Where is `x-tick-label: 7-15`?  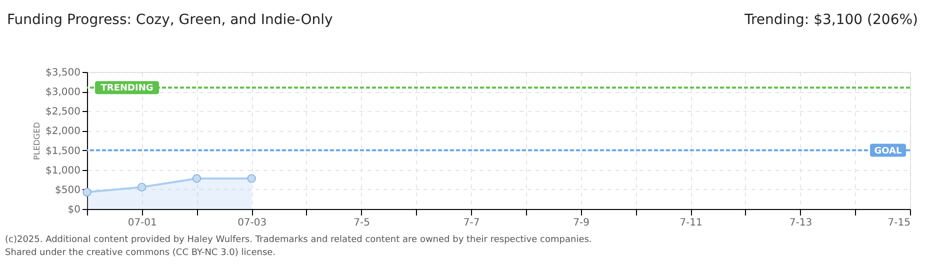 x-tick-label: 7-15 is located at coordinates (899, 223).